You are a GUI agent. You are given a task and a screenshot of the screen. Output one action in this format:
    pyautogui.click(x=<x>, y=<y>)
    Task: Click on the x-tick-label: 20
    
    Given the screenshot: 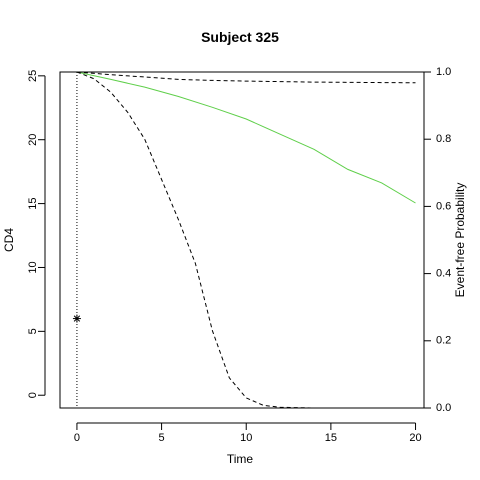 What is the action you would take?
    pyautogui.click(x=415, y=438)
    